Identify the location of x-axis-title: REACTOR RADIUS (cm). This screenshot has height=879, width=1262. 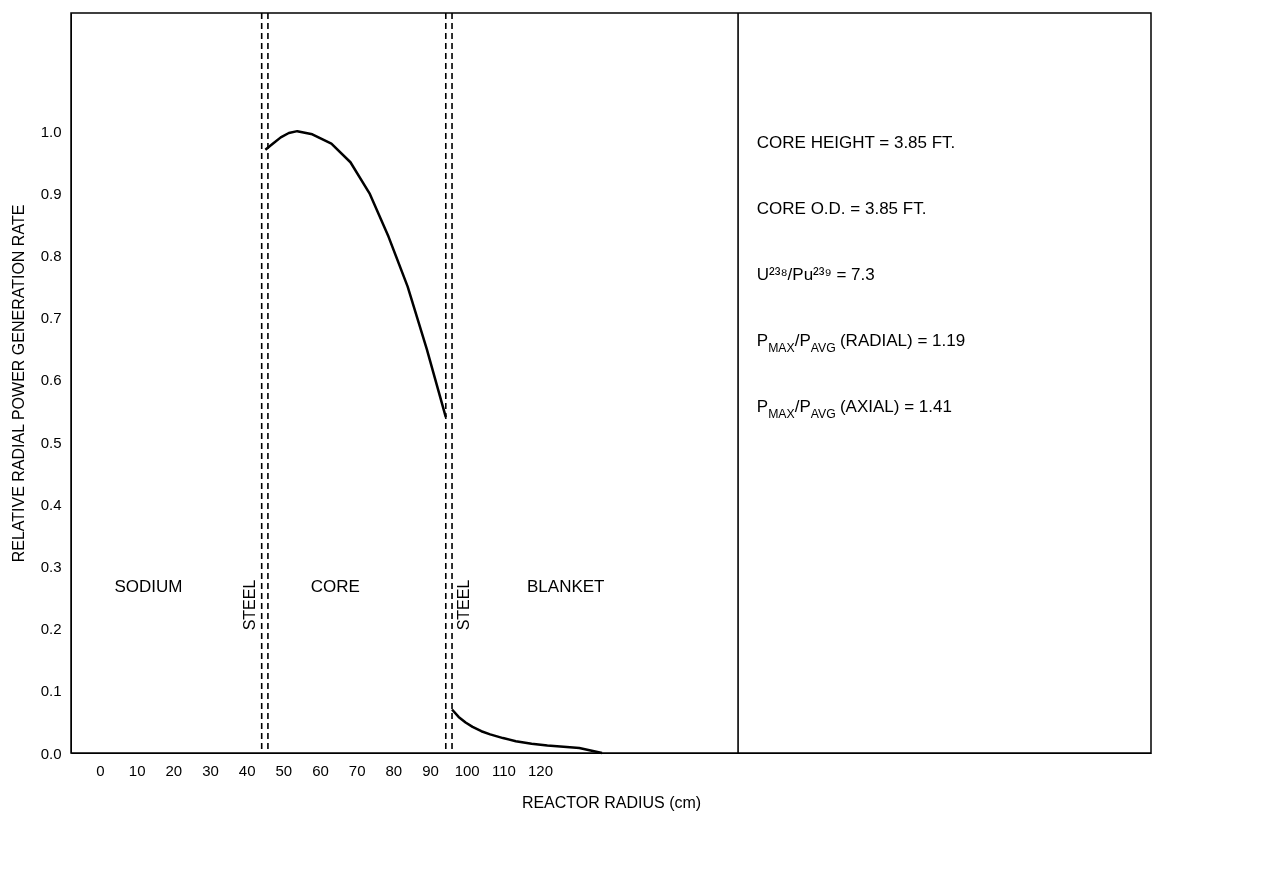
(611, 802).